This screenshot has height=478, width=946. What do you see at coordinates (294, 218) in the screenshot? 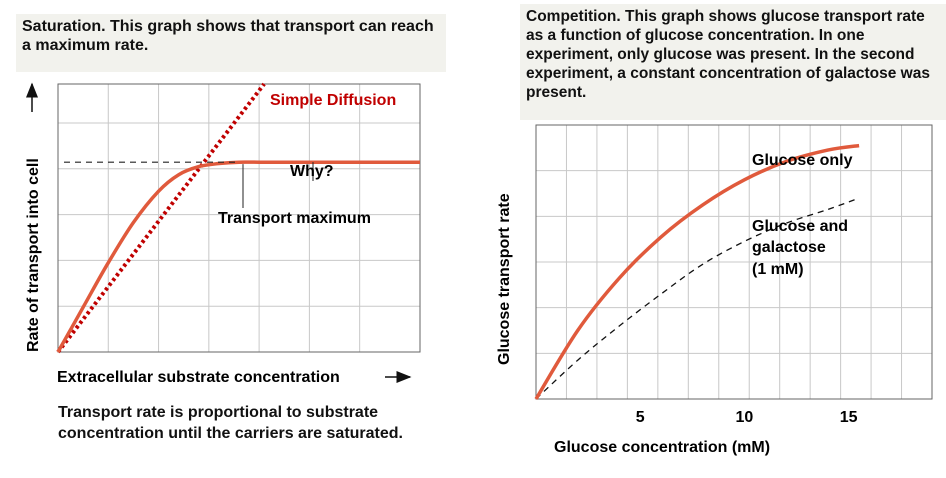
I see `transport-max-label: Transport maximum` at bounding box center [294, 218].